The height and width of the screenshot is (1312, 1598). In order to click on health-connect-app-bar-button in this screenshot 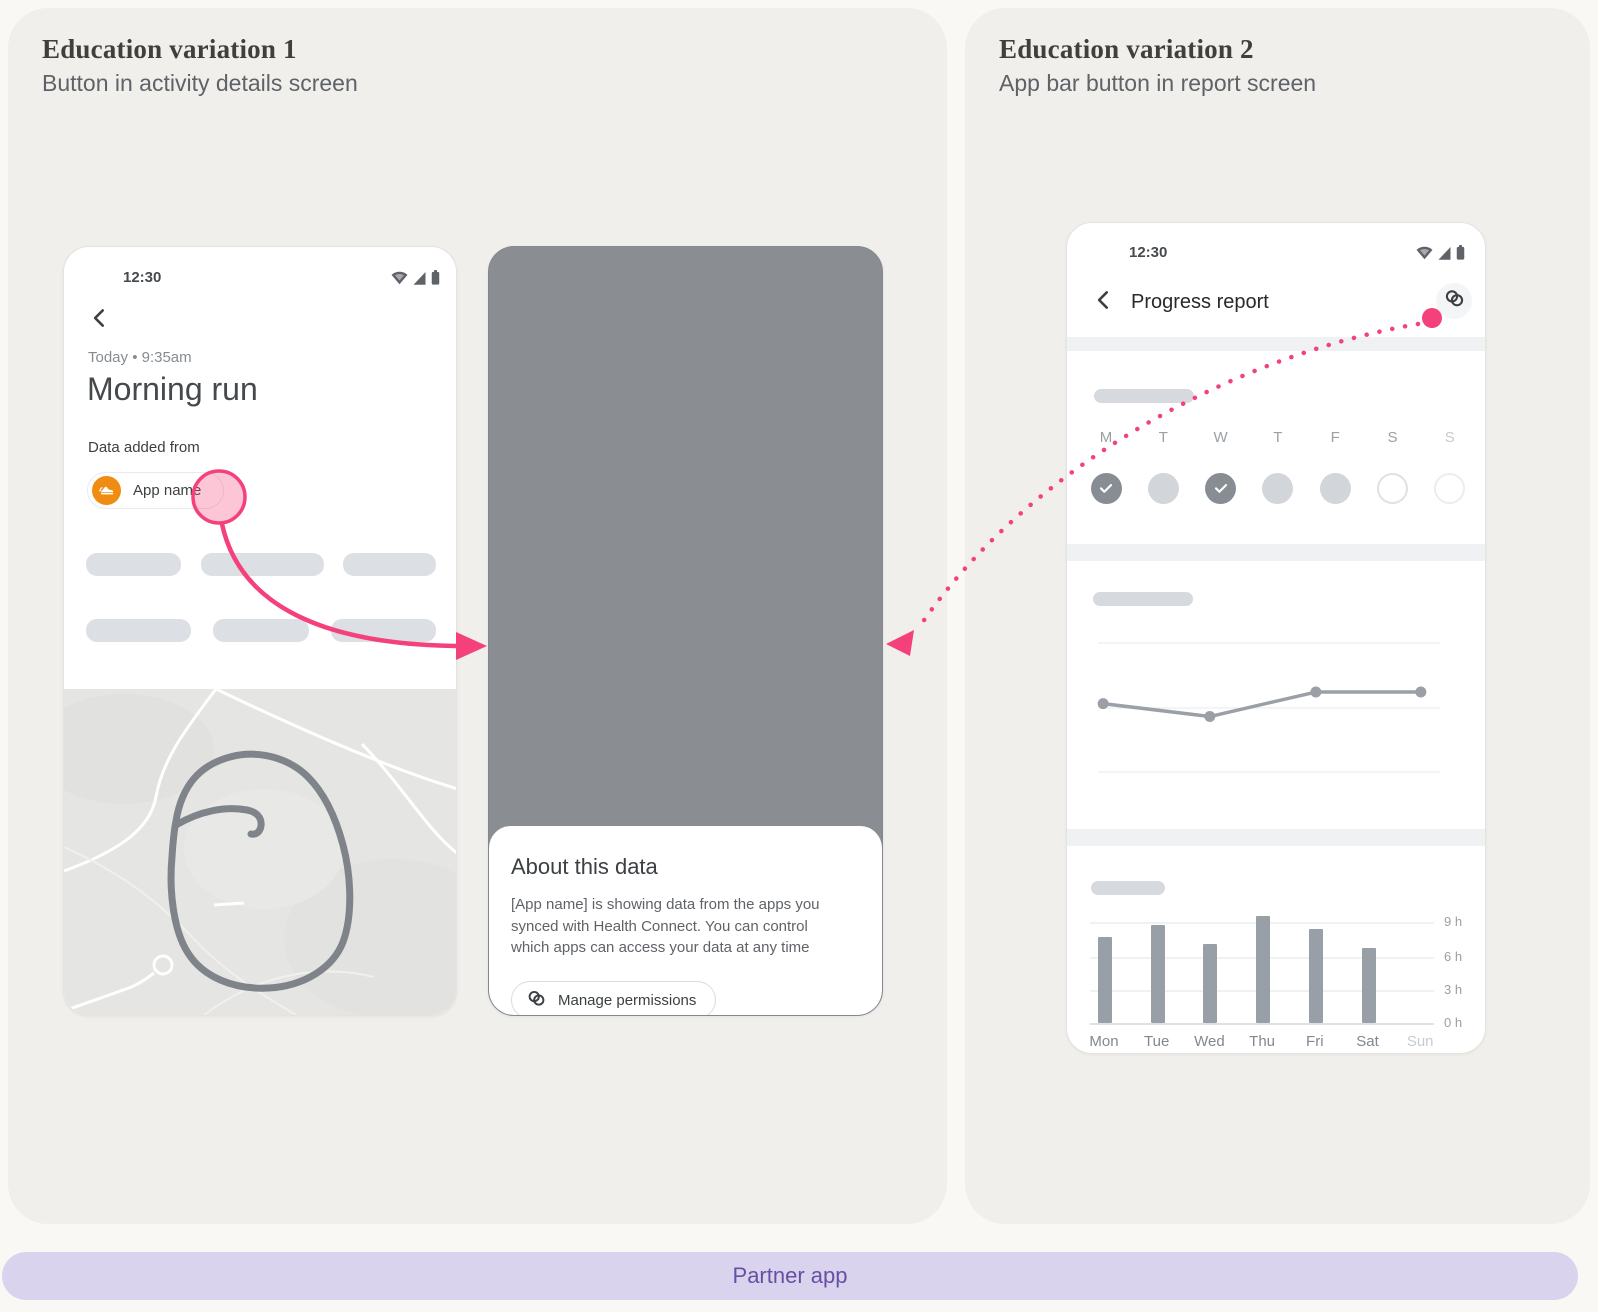, I will do `click(1454, 301)`.